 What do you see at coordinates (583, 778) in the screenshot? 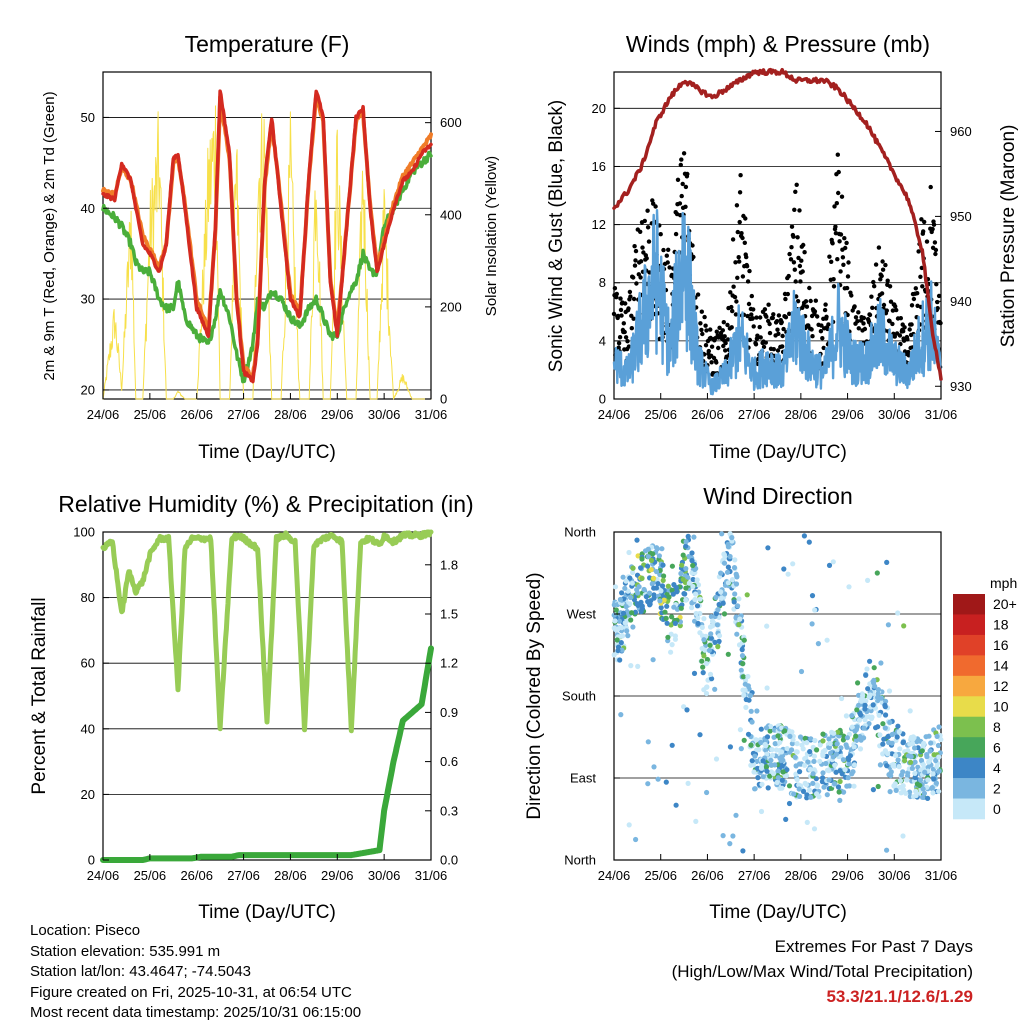
I see `y-tick-label: East` at bounding box center [583, 778].